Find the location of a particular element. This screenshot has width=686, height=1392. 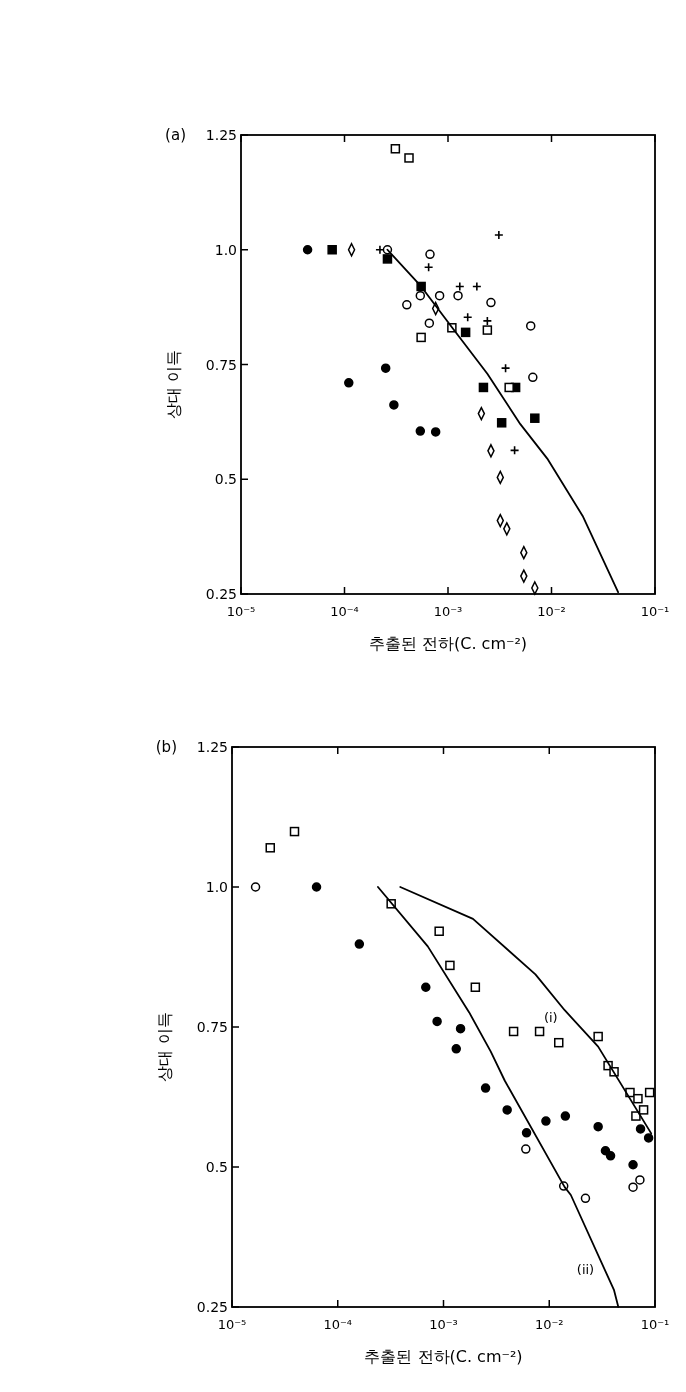

chart-title: (a) is located at coordinates (175, 135).